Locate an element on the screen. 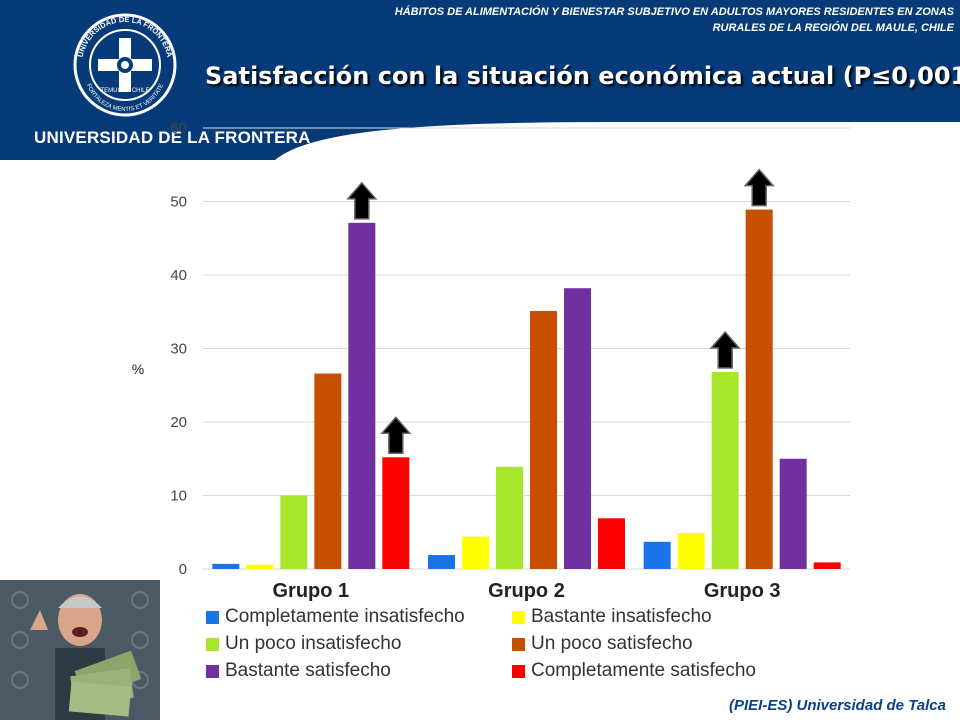 The height and width of the screenshot is (725, 960). legend-label: Completamente insatisfecho is located at coordinates (345, 616).